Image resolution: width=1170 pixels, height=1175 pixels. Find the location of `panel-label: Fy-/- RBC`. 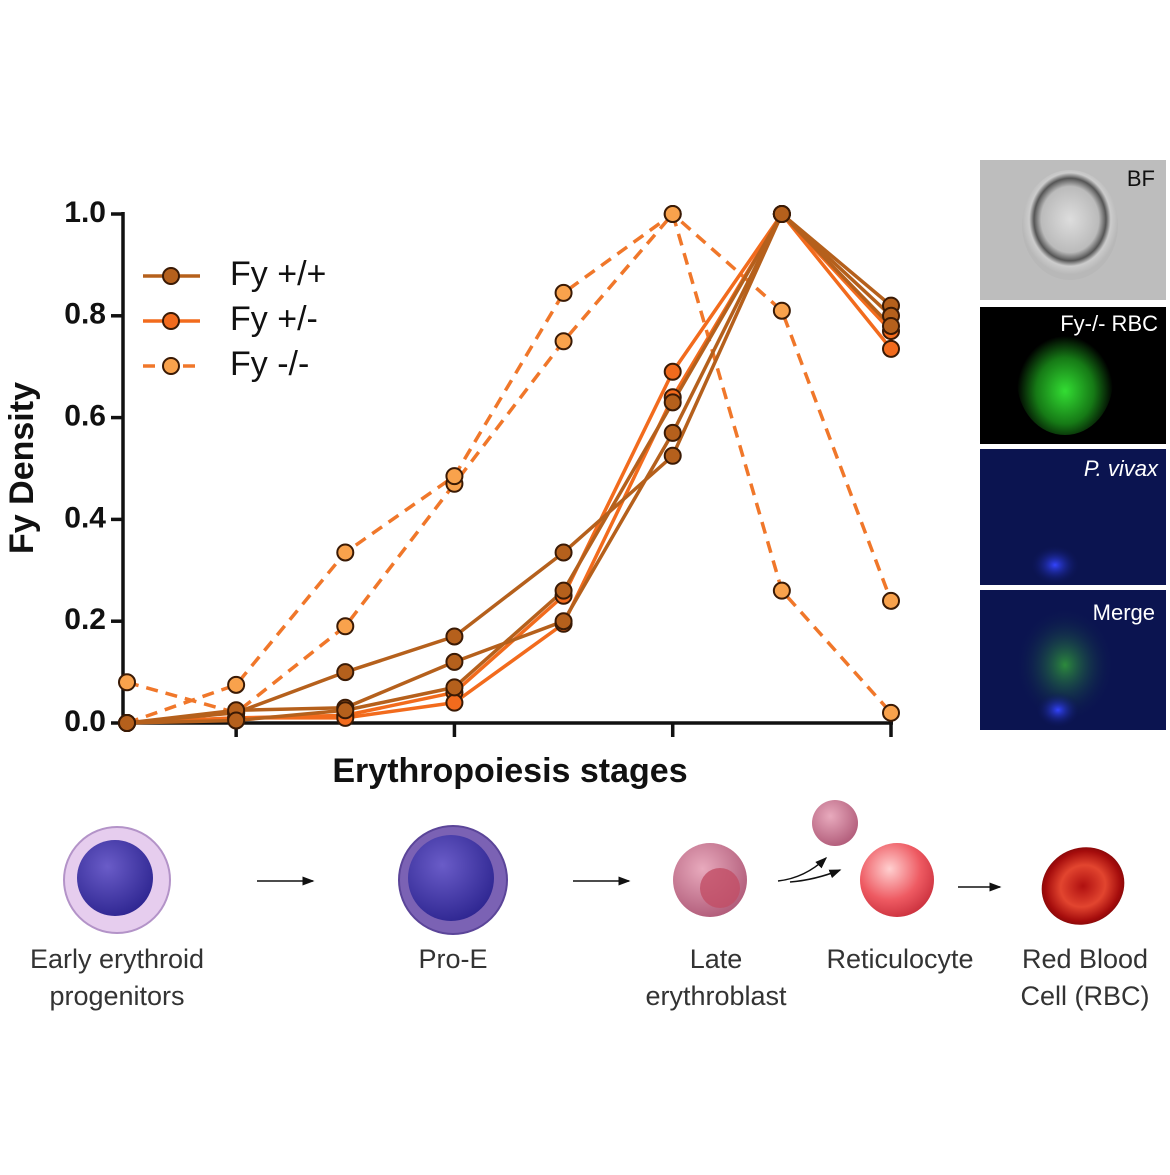

panel-label: Fy-/- RBC is located at coordinates (1109, 323).